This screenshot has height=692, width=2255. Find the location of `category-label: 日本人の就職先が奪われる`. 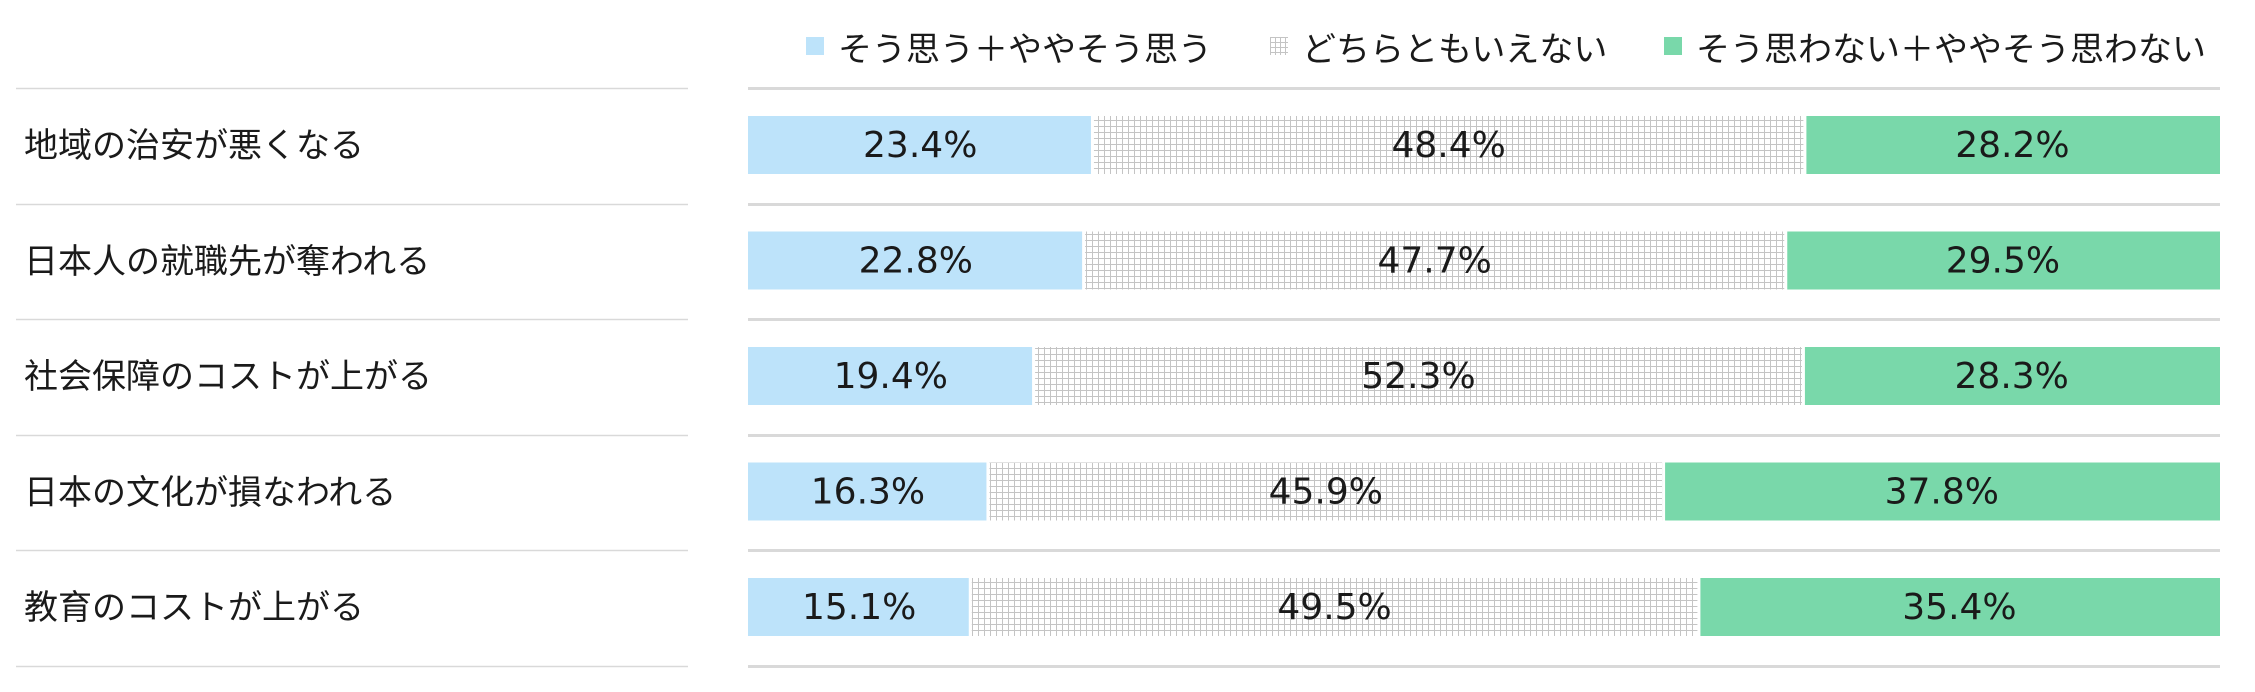

category-label: 日本人の就職先が奪われる is located at coordinates (227, 261).